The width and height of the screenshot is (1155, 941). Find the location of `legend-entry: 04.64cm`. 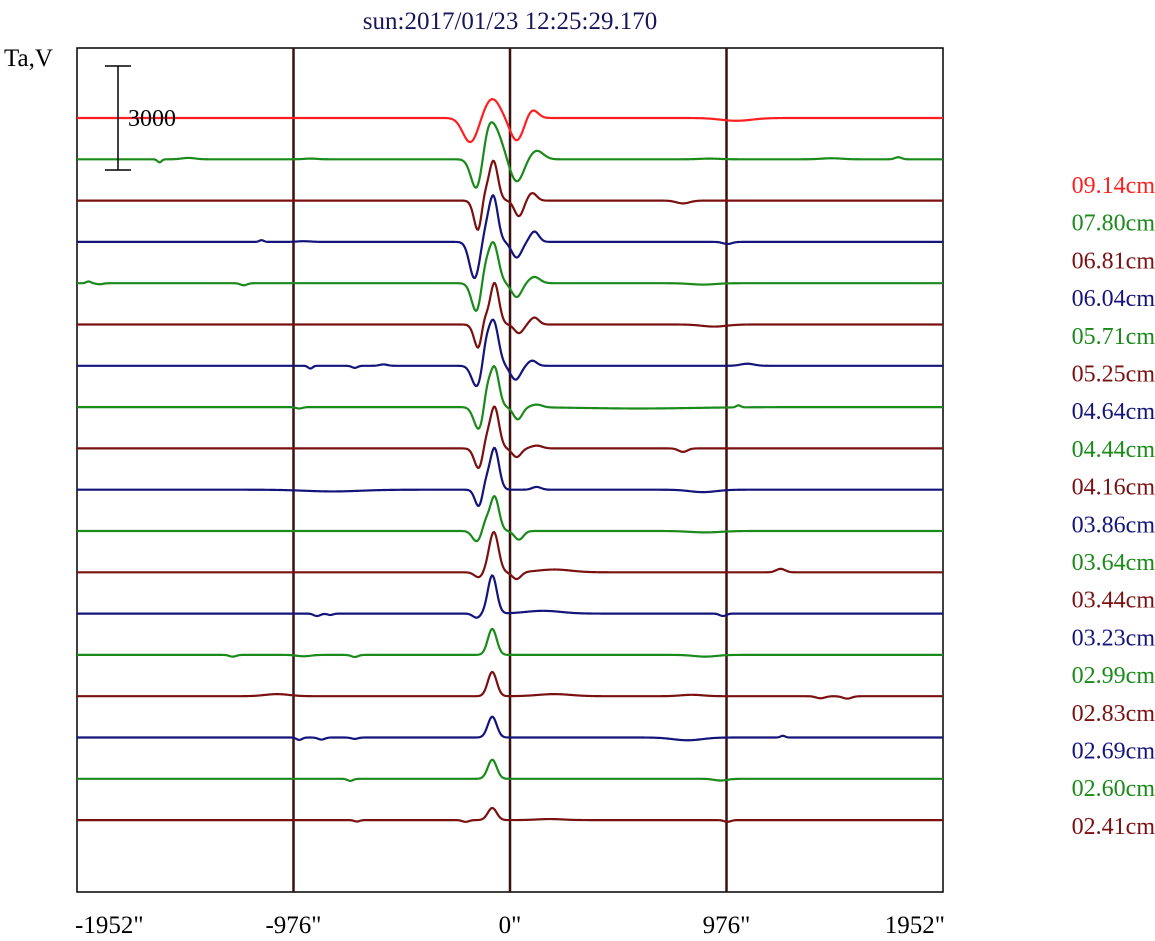

legend-entry: 04.64cm is located at coordinates (1113, 412).